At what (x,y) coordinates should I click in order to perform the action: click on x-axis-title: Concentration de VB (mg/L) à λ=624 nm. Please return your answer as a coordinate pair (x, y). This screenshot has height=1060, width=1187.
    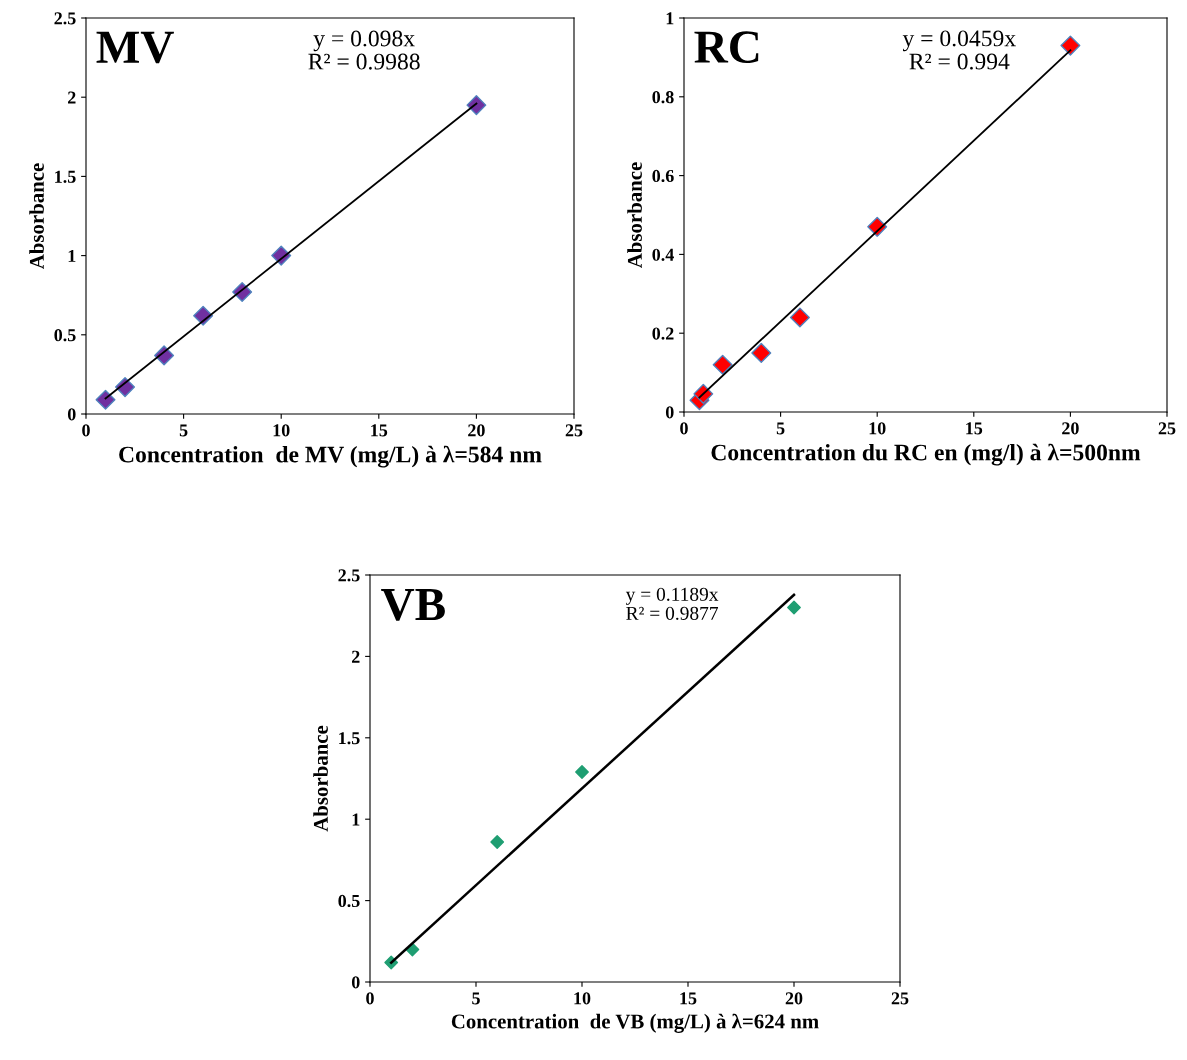
    Looking at the image, I should click on (635, 1023).